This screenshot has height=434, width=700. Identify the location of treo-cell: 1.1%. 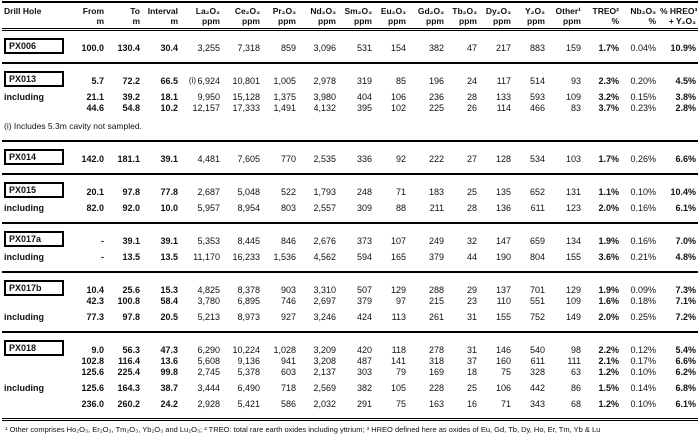
(608, 192).